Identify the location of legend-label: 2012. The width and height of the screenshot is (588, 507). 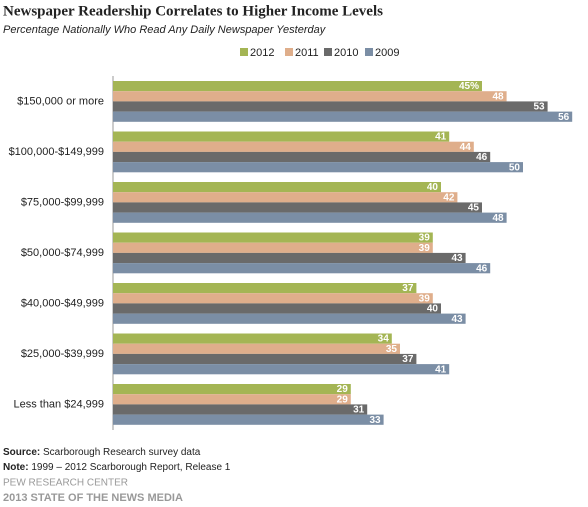
(262, 53).